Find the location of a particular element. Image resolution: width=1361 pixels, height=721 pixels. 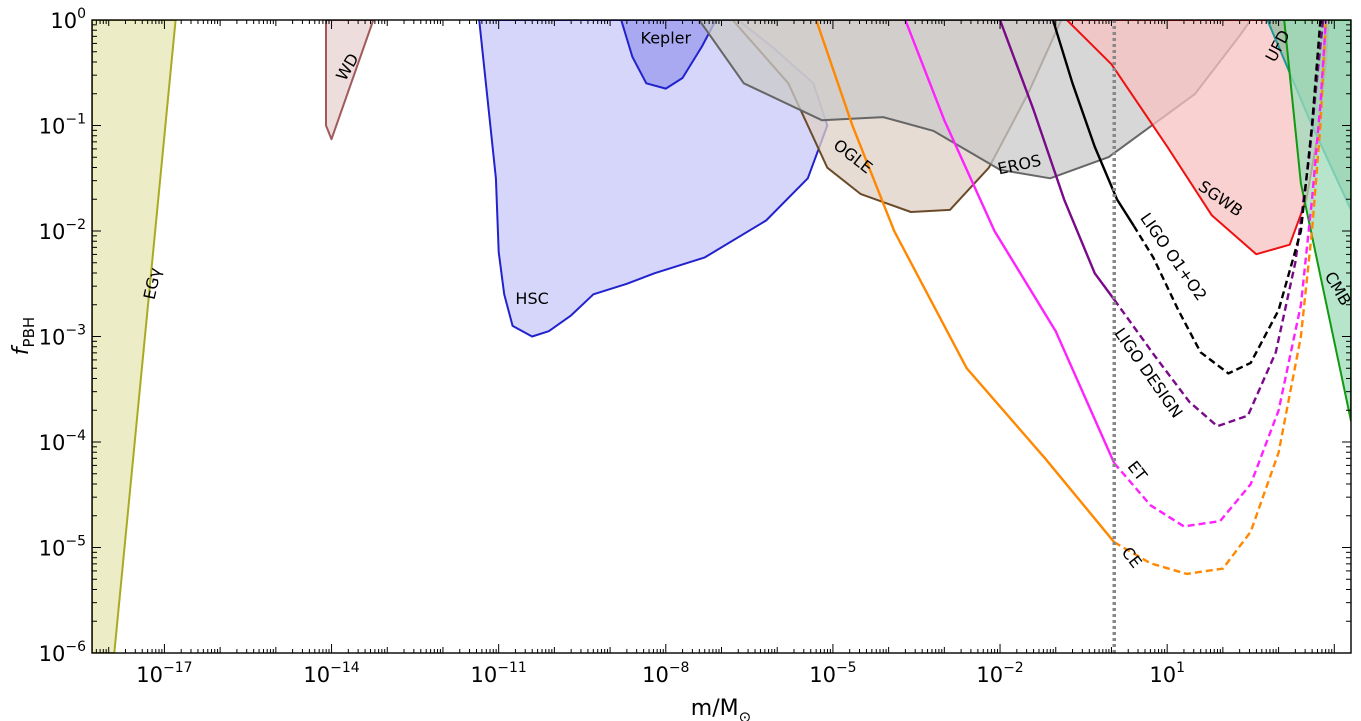

x-tick-label: 10¹ is located at coordinates (1167, 673).